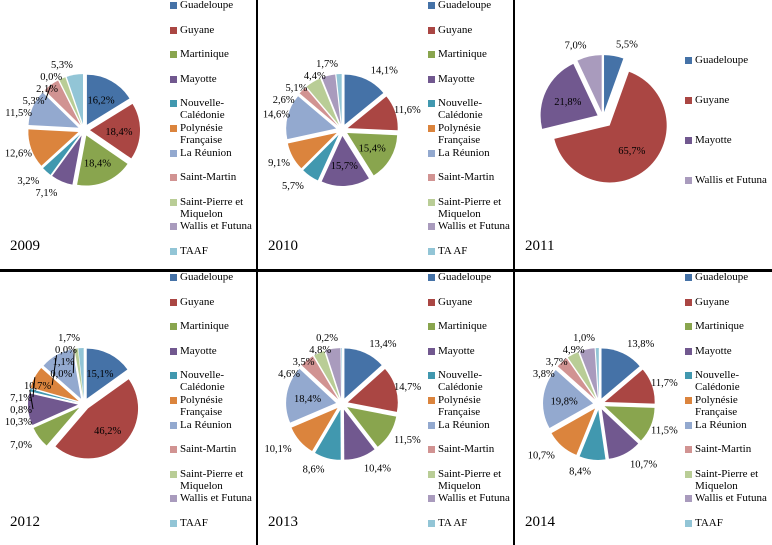 Image resolution: width=772 pixels, height=545 pixels. I want to click on slice-saint-martin, so click(318, 106).